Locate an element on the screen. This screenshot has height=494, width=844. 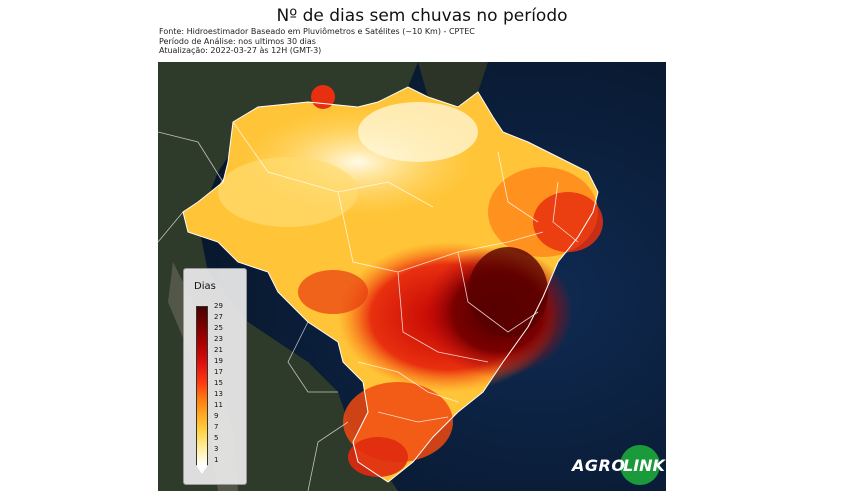
amapa-red-spot is located at coordinates (323, 97).